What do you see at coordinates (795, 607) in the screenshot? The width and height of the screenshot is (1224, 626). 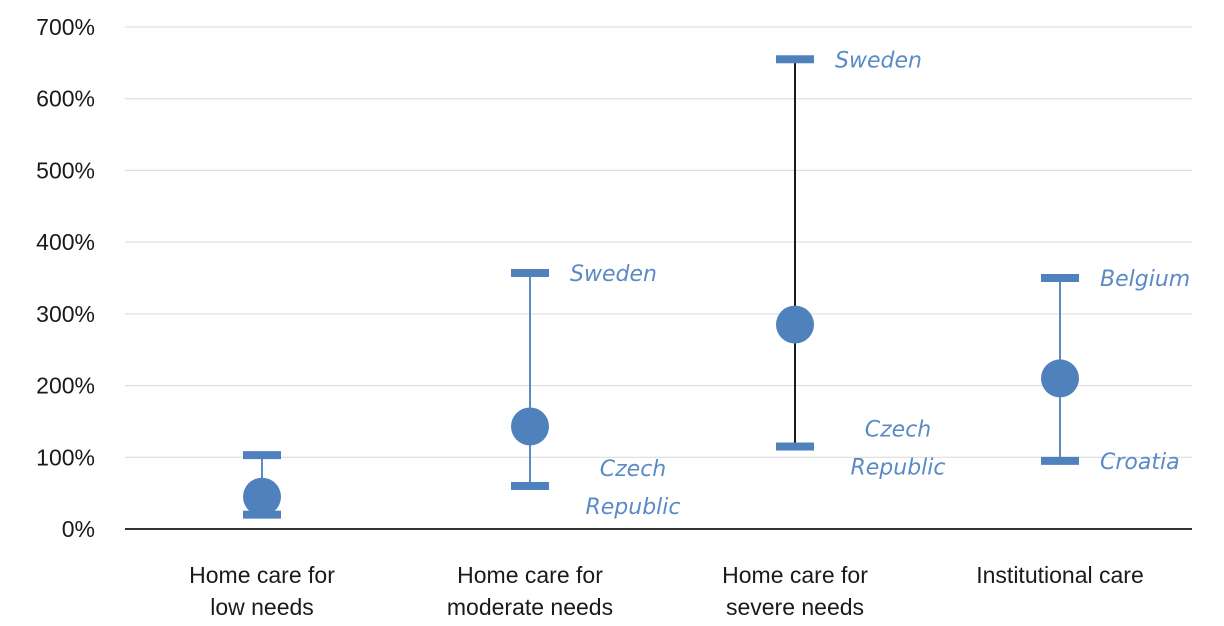 I see `category-label: severe needs` at bounding box center [795, 607].